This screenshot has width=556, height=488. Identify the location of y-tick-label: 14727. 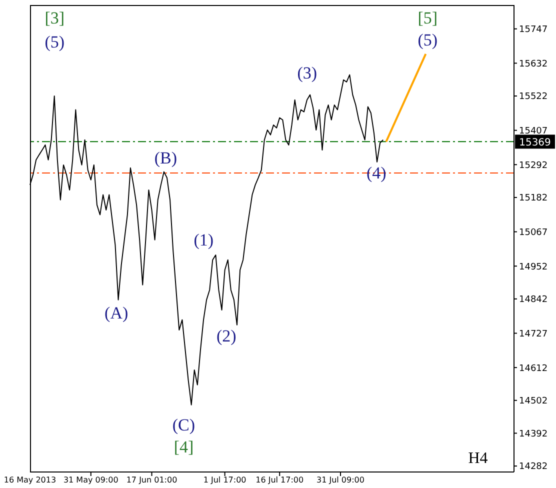
(533, 334).